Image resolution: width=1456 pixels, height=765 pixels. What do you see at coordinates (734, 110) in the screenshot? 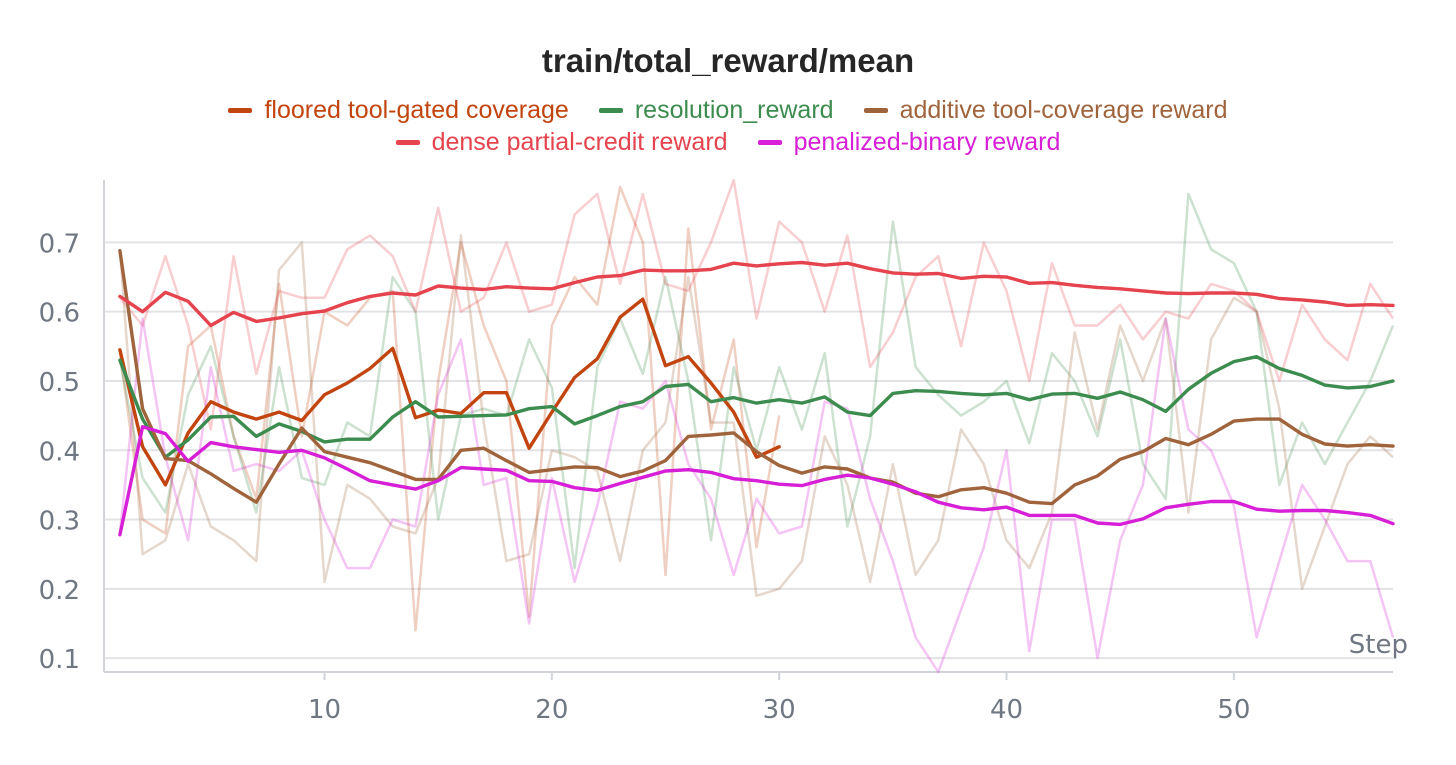
I see `legend-label: resolution_reward` at bounding box center [734, 110].